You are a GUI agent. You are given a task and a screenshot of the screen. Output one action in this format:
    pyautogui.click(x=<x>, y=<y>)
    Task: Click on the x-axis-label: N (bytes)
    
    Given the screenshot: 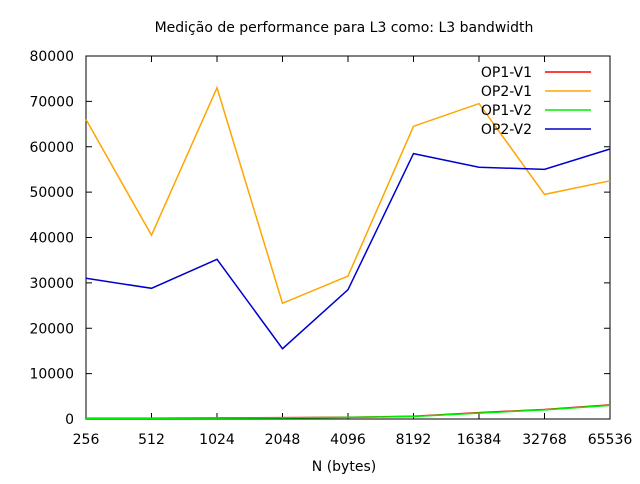 What is the action you would take?
    pyautogui.click(x=344, y=467)
    